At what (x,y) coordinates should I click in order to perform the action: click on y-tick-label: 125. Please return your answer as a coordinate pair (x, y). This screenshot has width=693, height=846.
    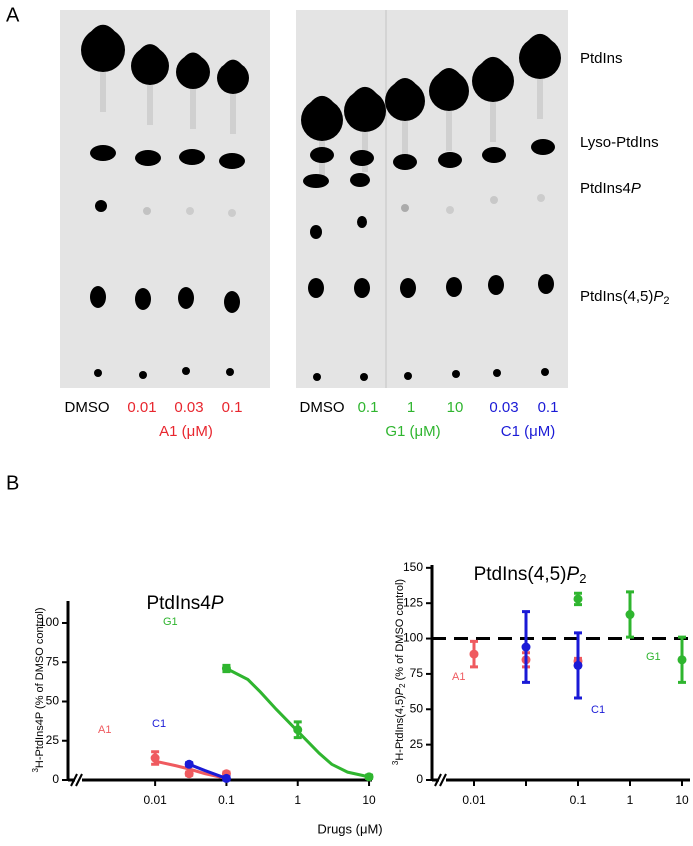
    Looking at the image, I should click on (413, 602).